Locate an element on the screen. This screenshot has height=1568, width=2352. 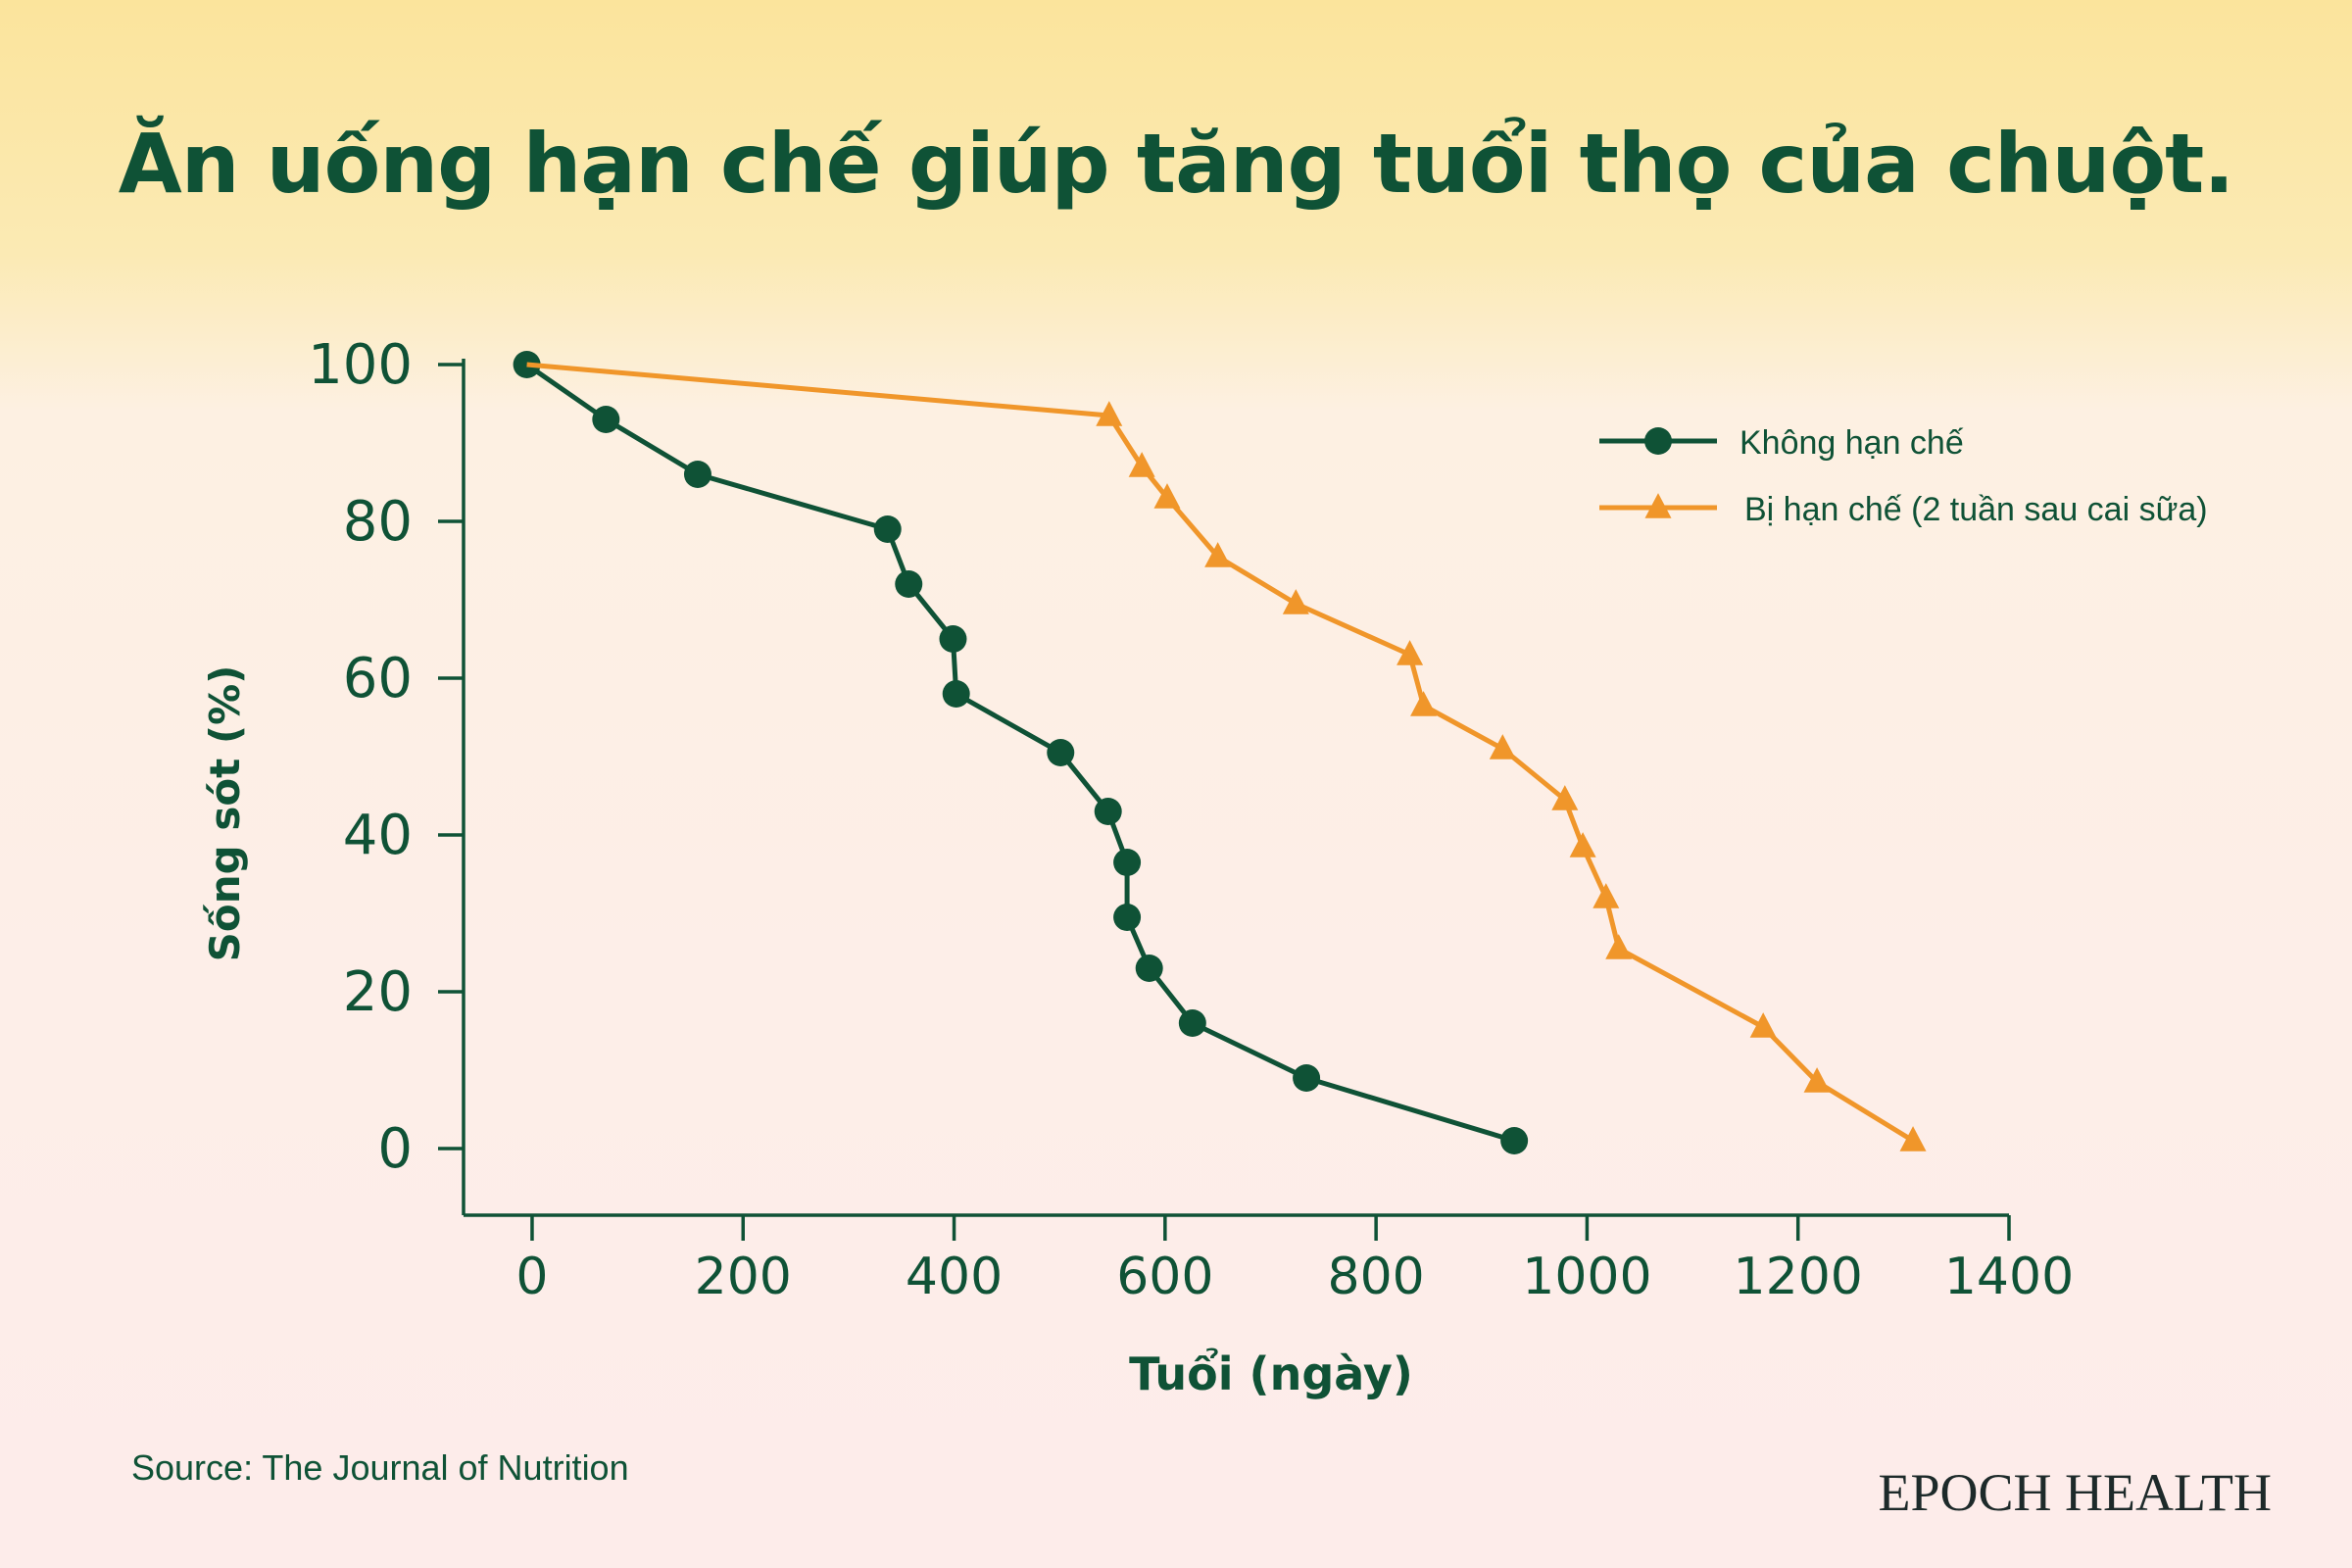
y-tick-label: 100 is located at coordinates (360, 365).